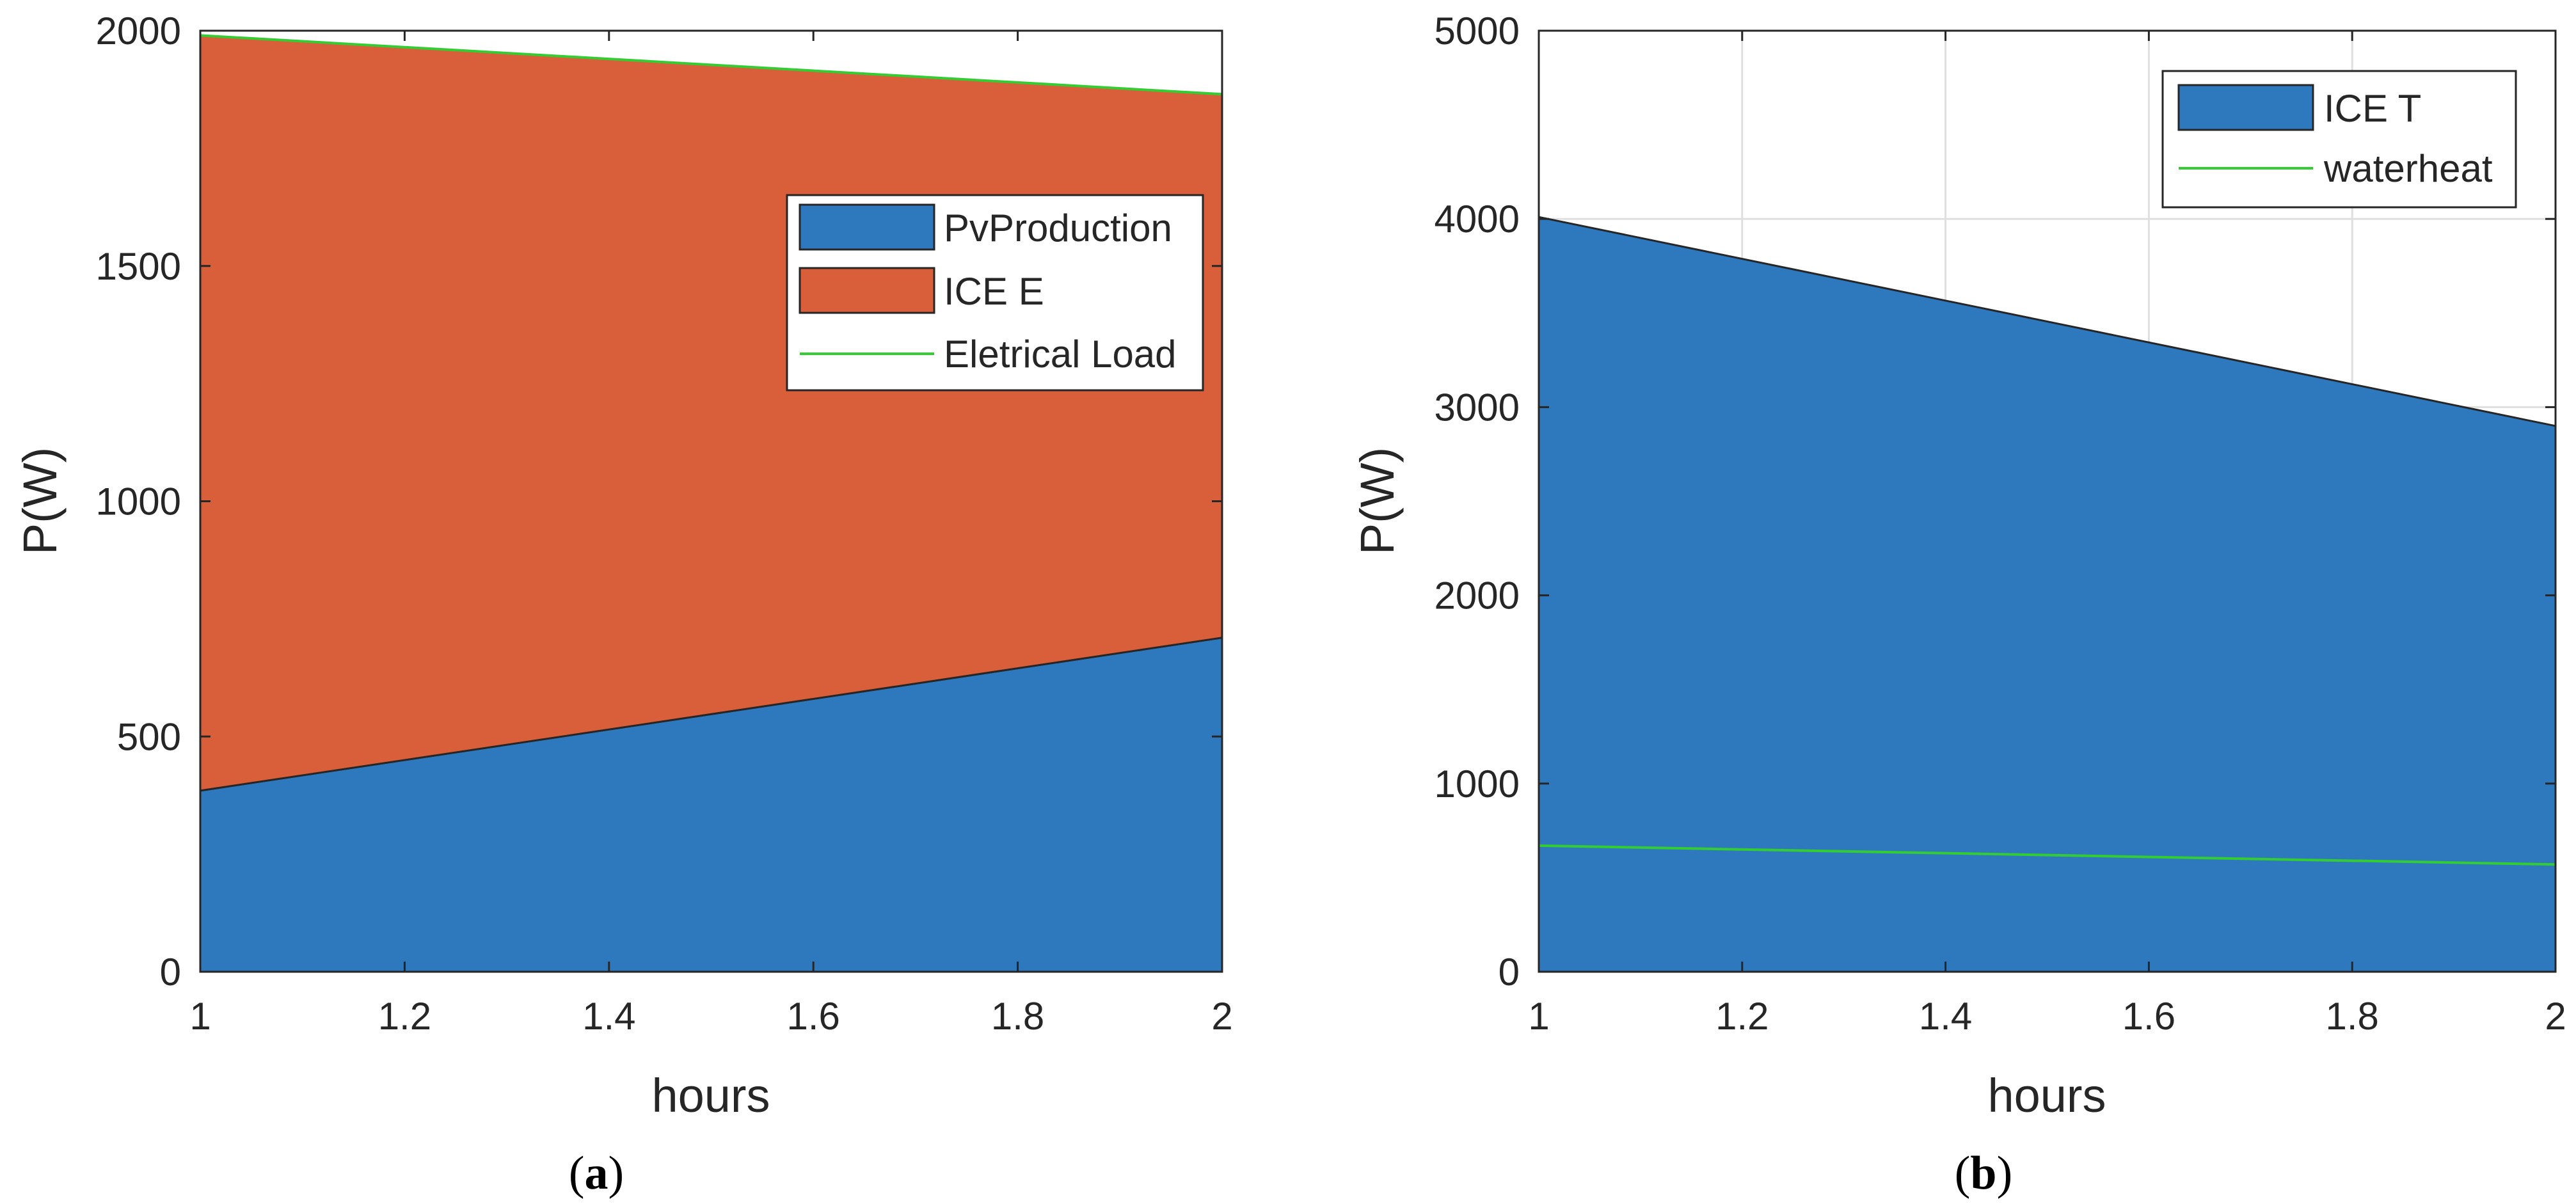  Describe the element at coordinates (149, 736) in the screenshot. I see `chart-a-ytick-label: 500` at that location.